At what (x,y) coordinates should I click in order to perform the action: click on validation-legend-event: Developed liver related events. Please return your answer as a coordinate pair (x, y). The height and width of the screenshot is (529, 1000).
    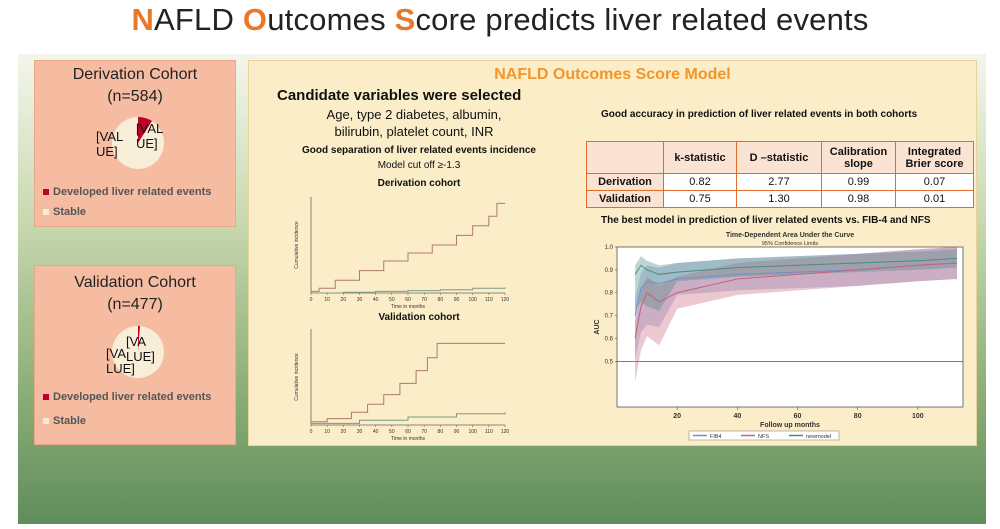
    Looking at the image, I should click on (127, 397).